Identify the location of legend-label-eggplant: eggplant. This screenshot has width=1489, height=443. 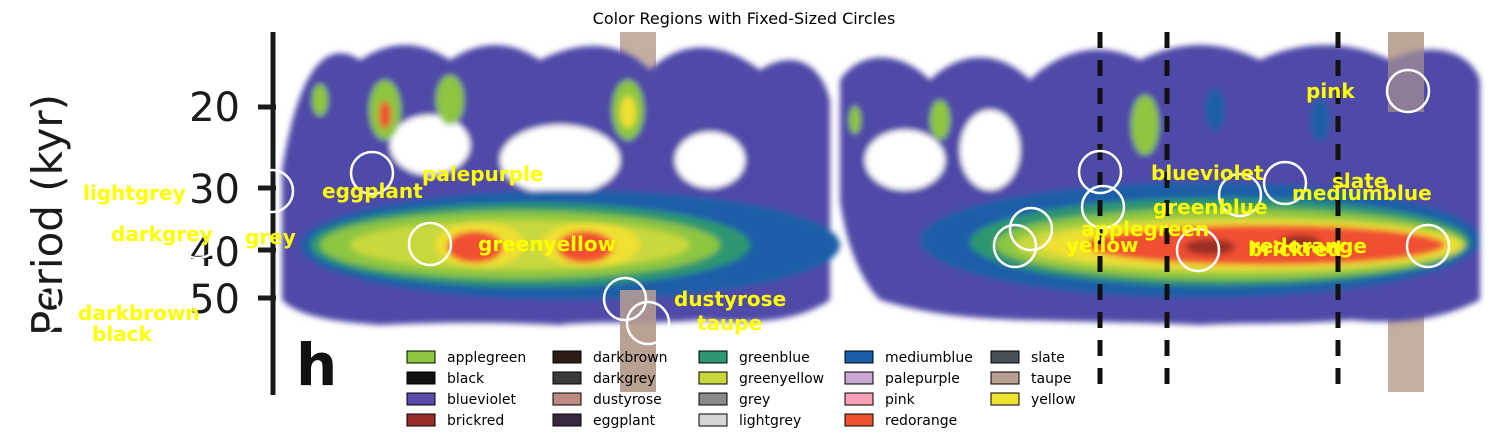
(624, 421).